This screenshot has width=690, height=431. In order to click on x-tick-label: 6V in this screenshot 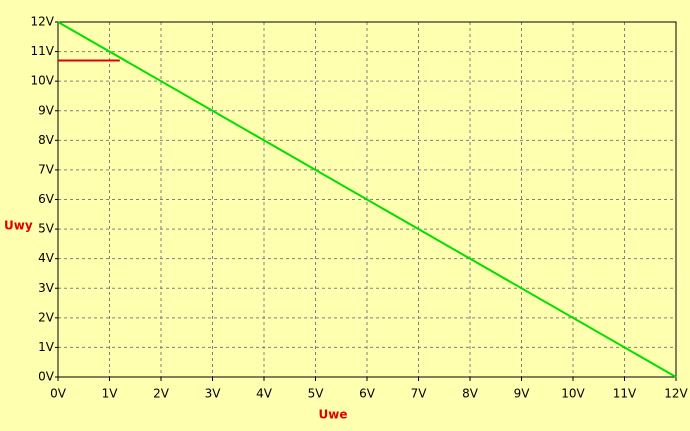, I will do `click(367, 394)`.